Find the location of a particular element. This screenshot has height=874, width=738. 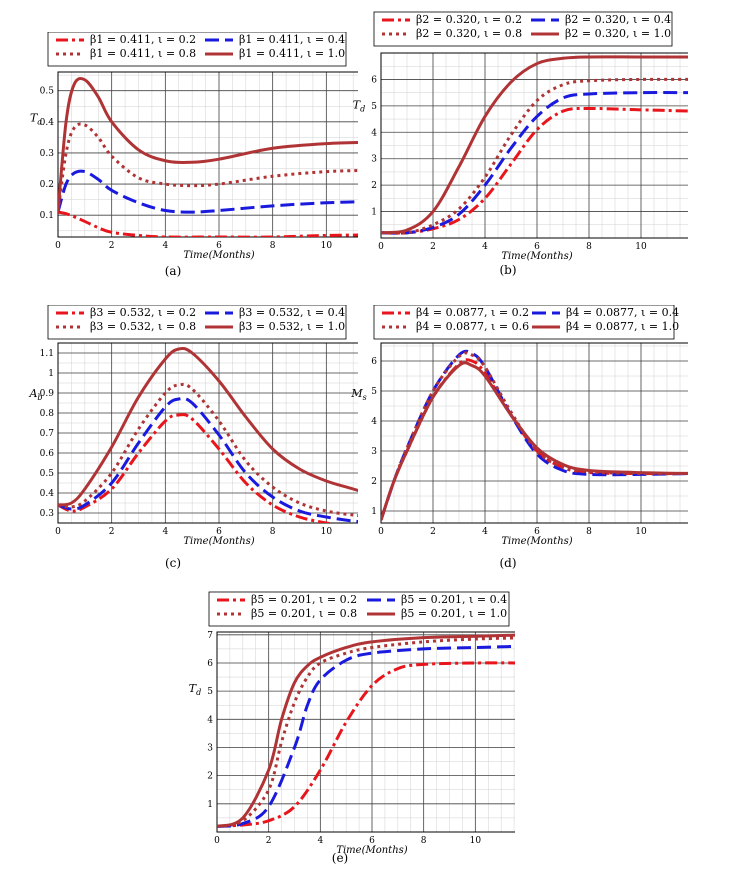

legend-label: β2 = 0.320, ι = 0.2 is located at coordinates (469, 19).